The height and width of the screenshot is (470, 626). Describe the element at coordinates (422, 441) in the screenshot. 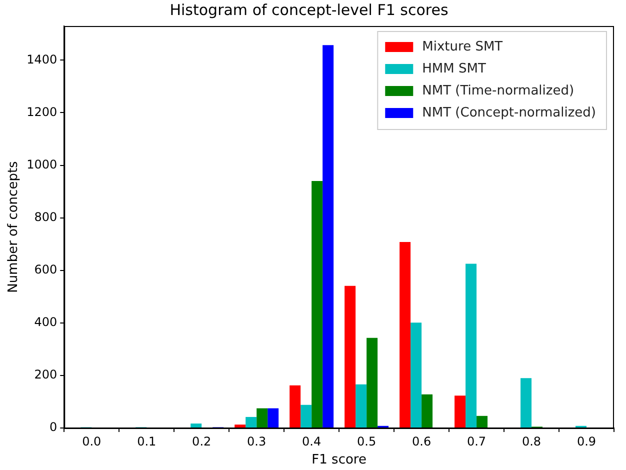

I see `x-tick-label: 0.6` at that location.